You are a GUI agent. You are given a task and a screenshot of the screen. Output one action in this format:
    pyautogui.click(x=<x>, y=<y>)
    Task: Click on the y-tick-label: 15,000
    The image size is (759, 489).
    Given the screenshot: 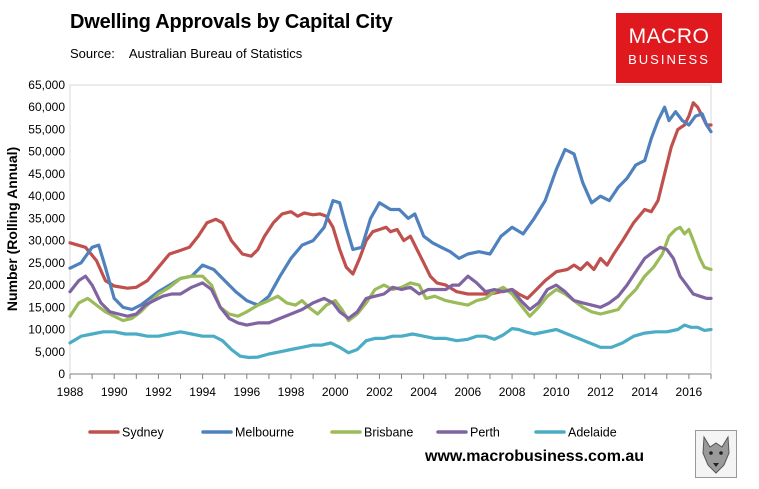 What is the action you would take?
    pyautogui.click(x=46, y=307)
    